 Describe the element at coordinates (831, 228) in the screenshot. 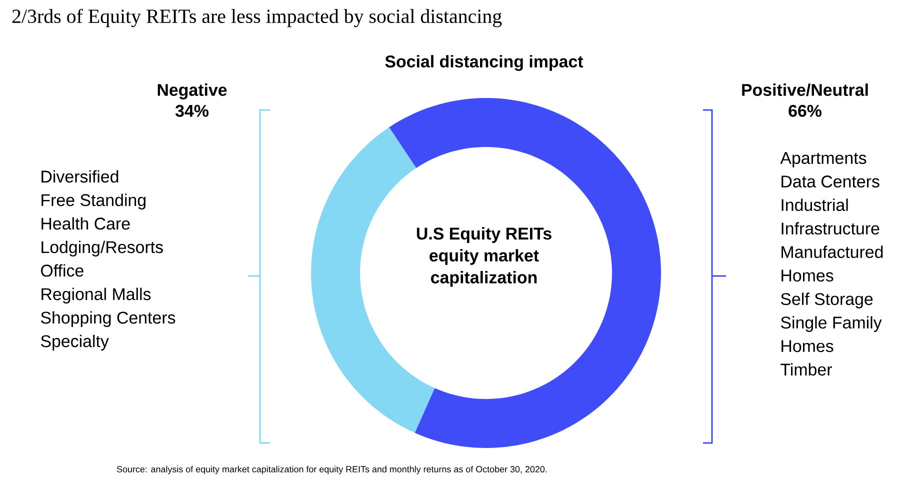

I see `text: Infrastructure` at that location.